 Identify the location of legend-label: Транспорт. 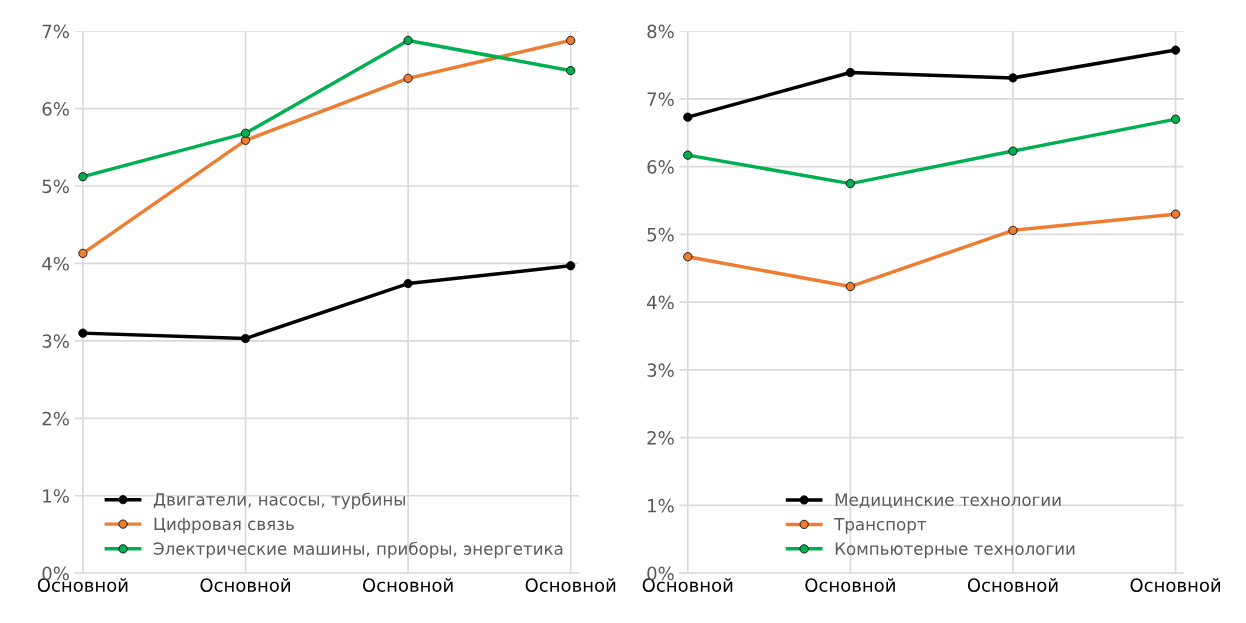
(880, 526).